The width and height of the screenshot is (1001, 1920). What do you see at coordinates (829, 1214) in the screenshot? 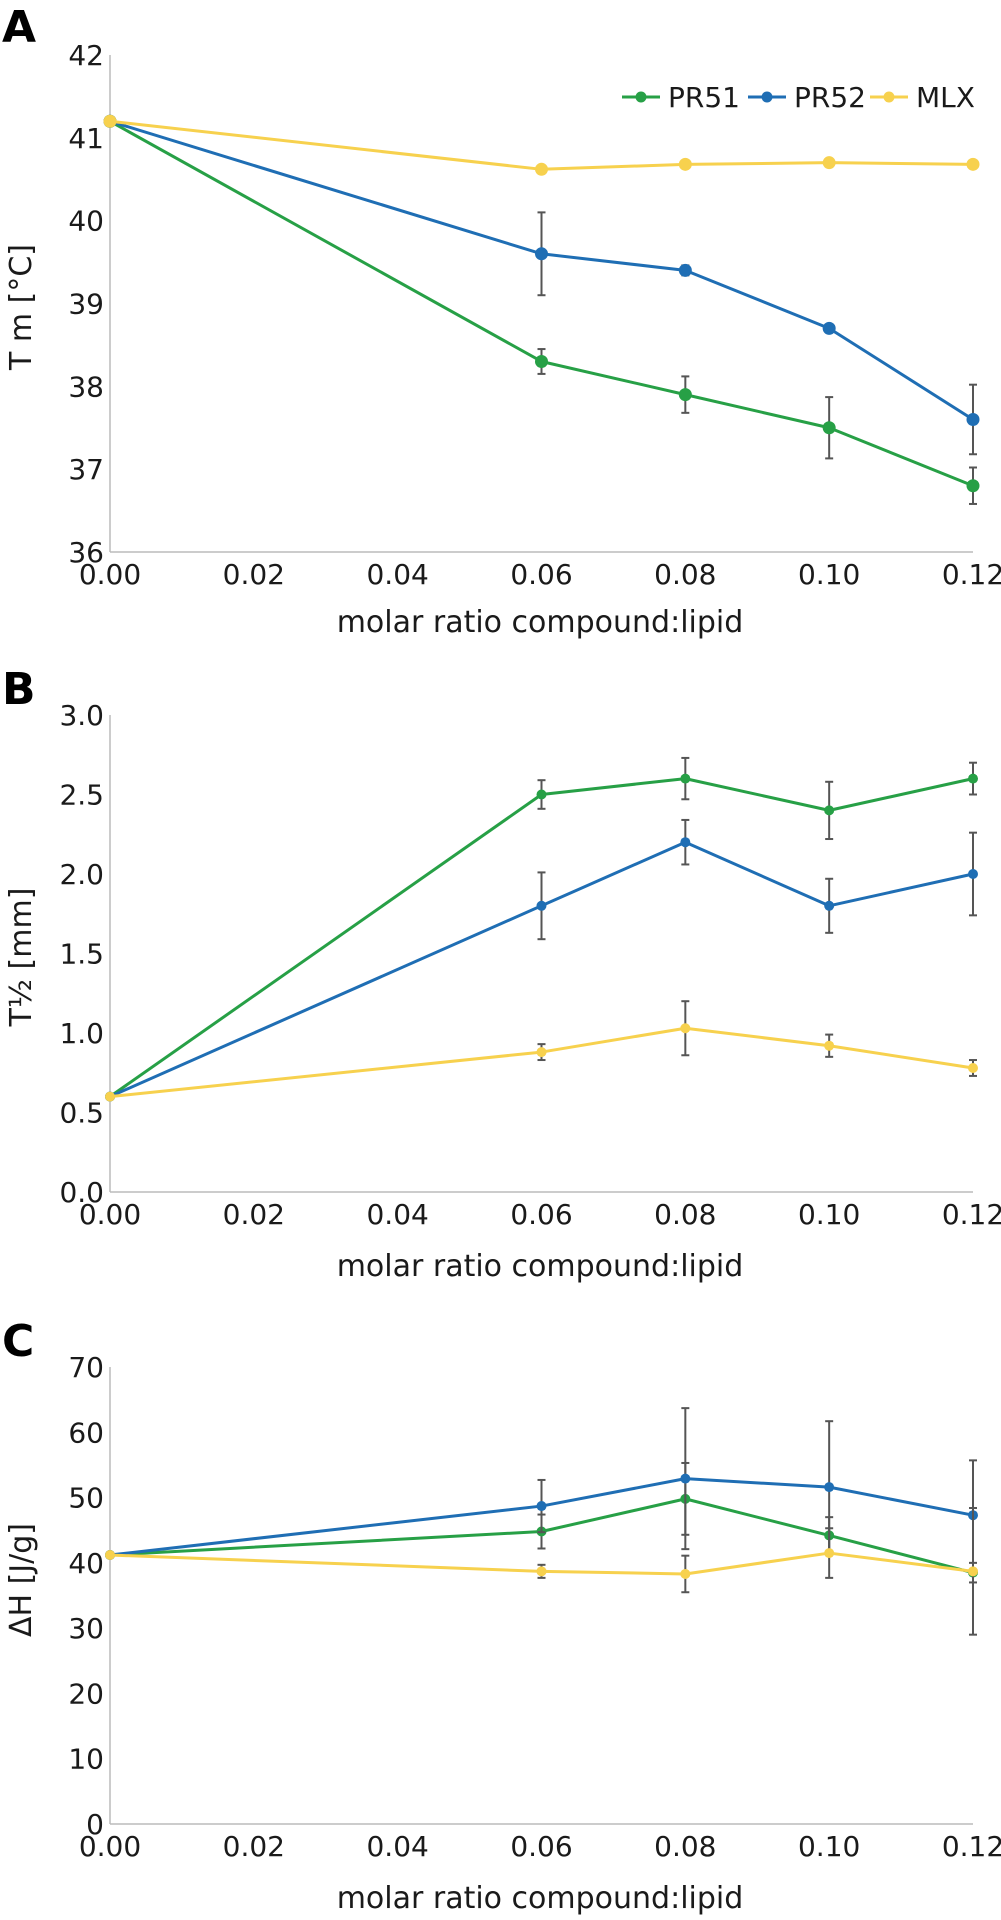
I see `panel-b-x-tick-label: 0.10` at bounding box center [829, 1214].